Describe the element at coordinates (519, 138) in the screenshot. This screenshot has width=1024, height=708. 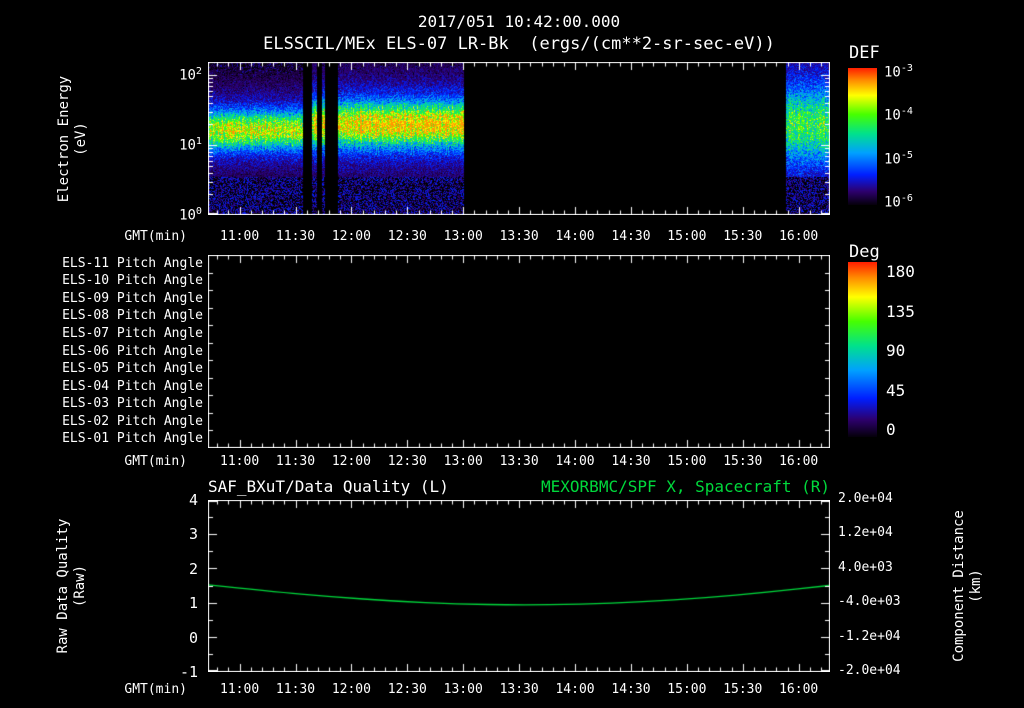
I see `electron-energy-spectrogram` at that location.